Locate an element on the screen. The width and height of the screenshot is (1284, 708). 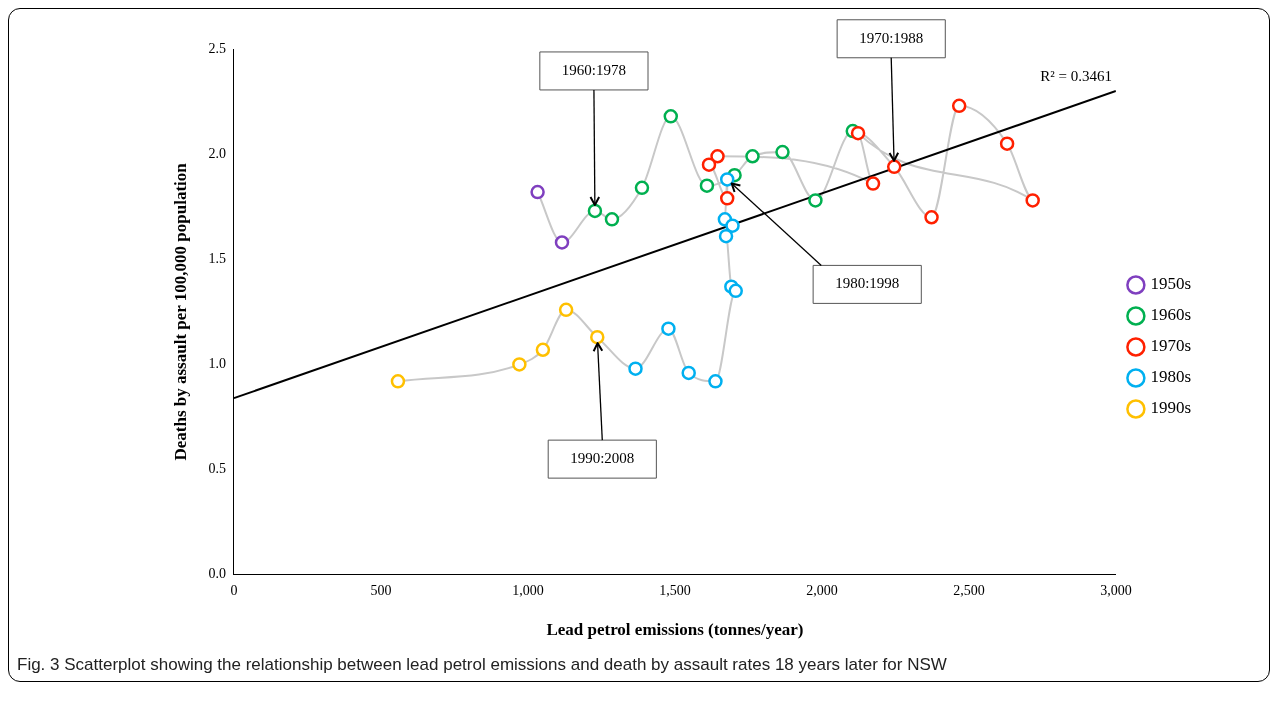
legend-label: 1980s is located at coordinates (1171, 377).